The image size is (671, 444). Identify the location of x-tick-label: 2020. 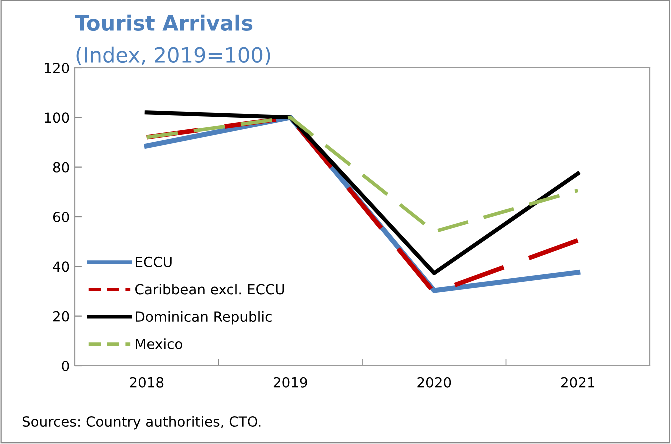
(435, 382).